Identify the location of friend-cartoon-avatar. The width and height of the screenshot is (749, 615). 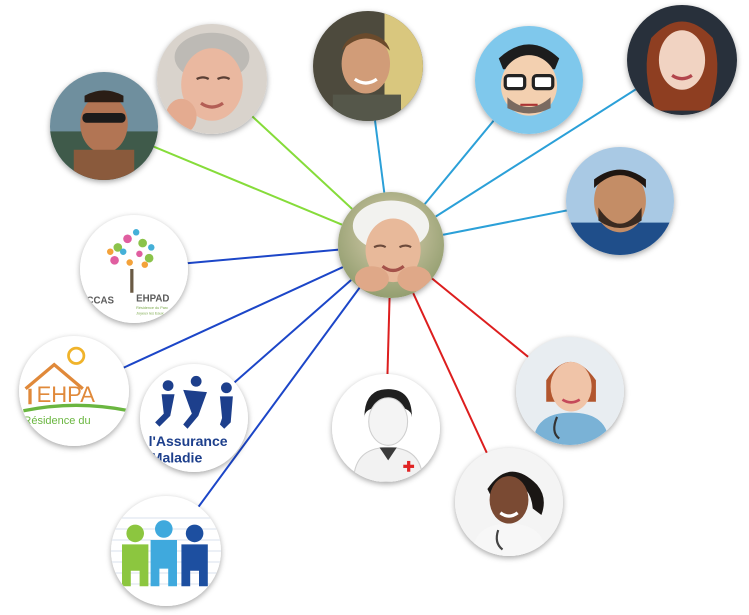
(529, 80).